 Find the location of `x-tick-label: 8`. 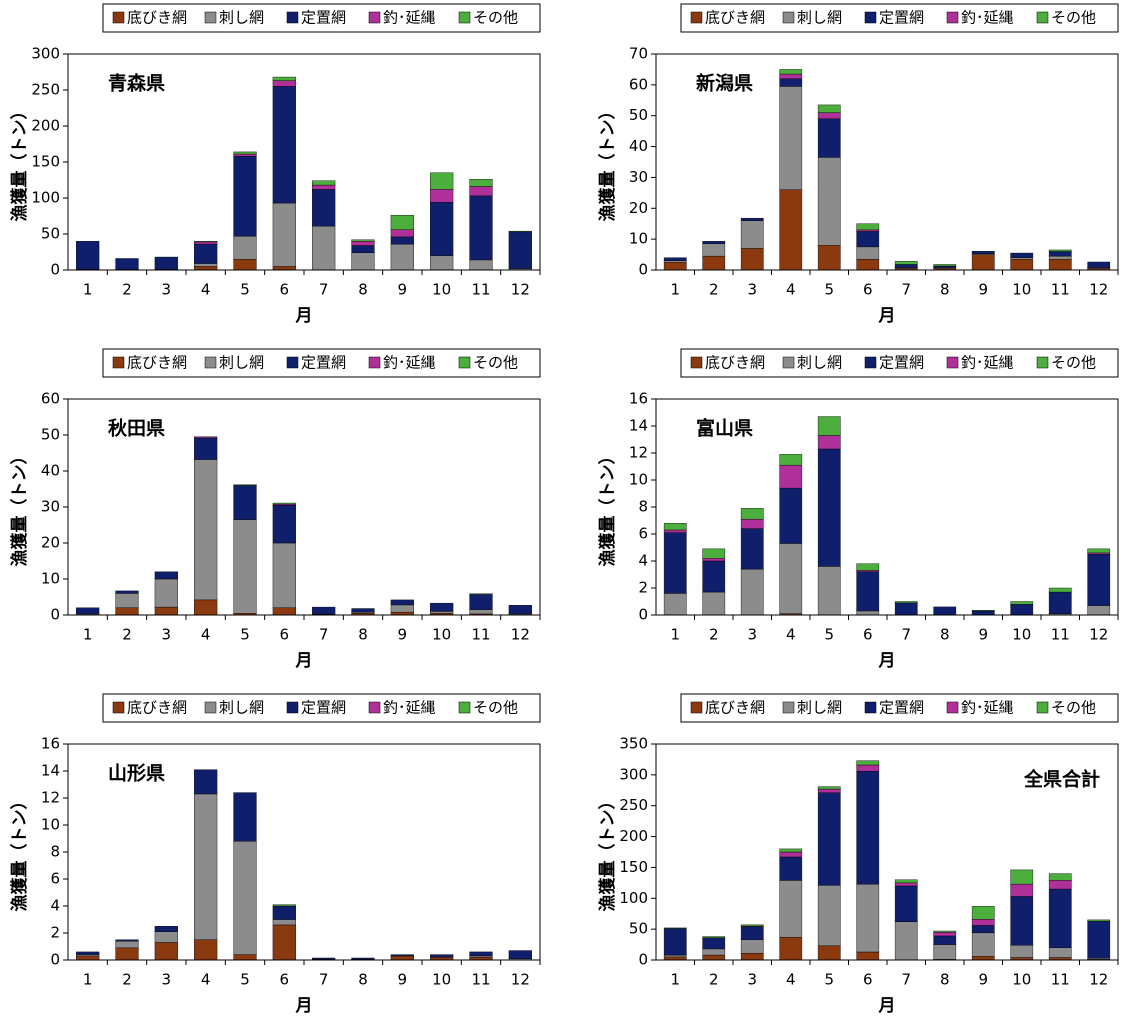

x-tick-label: 8 is located at coordinates (945, 290).